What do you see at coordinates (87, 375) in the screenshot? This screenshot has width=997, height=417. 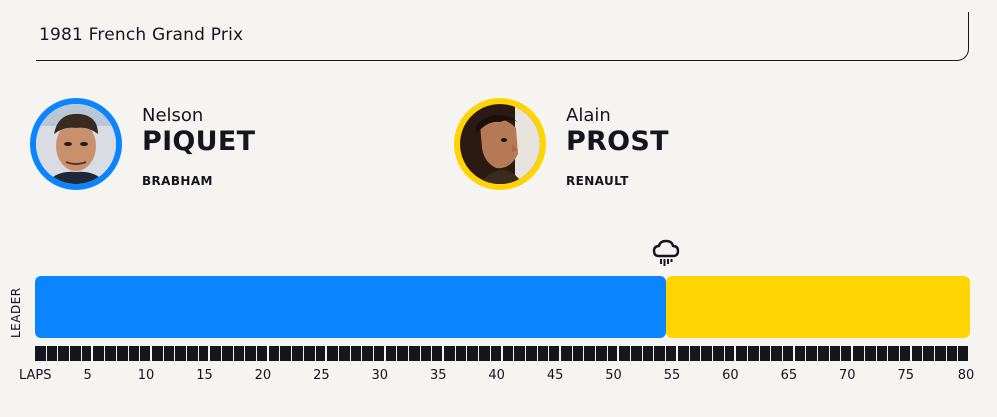 I see `lap-tick-label: 5` at bounding box center [87, 375].